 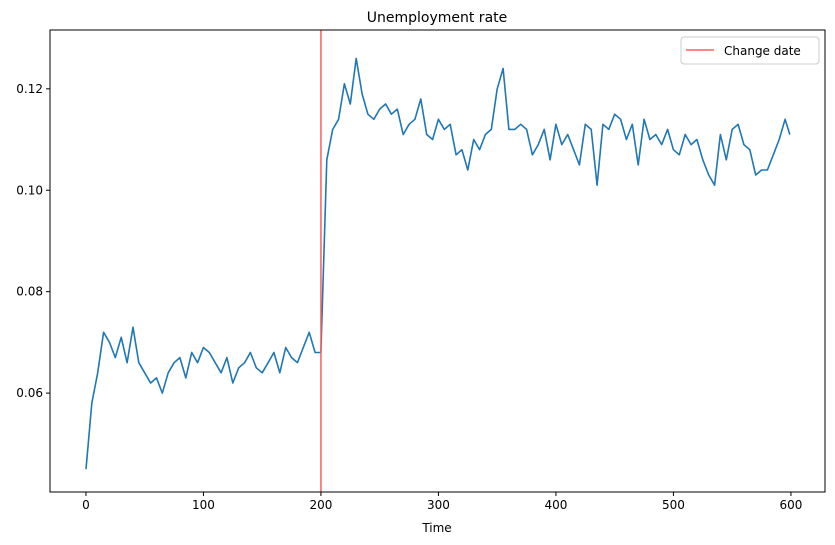 What do you see at coordinates (555, 505) in the screenshot?
I see `x-tick-label: 400` at bounding box center [555, 505].